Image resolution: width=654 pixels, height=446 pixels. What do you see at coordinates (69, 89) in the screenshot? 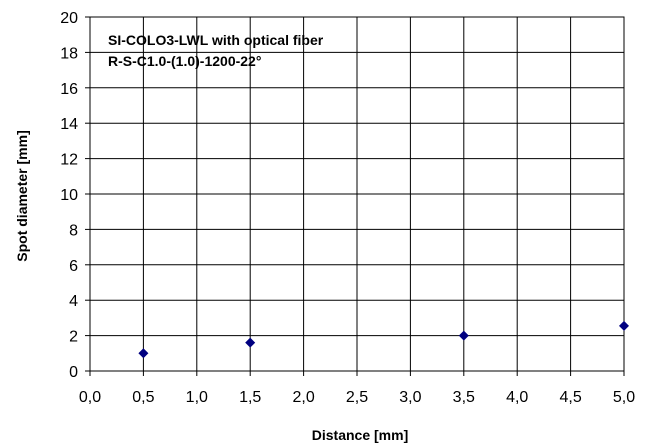
I see `y-tick-label: 16` at bounding box center [69, 89].